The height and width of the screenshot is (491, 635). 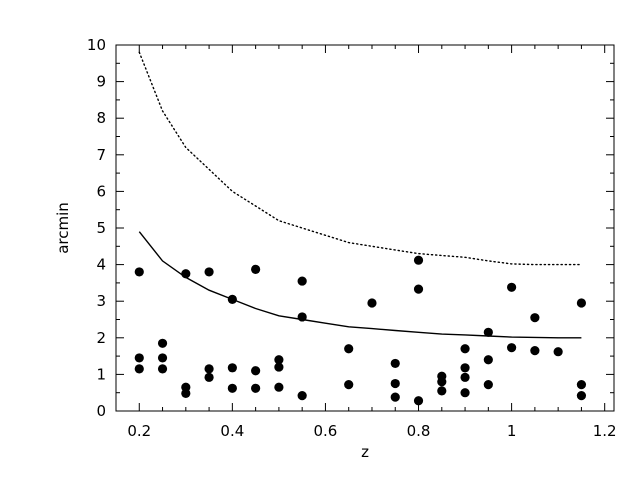 What do you see at coordinates (101, 265) in the screenshot?
I see `y-tick-label: 4` at bounding box center [101, 265].